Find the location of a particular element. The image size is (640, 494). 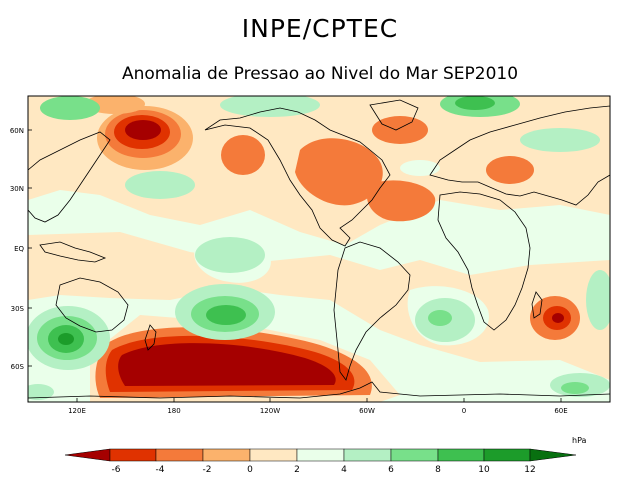

lon-label-60e: 60E is located at coordinates (560, 411).